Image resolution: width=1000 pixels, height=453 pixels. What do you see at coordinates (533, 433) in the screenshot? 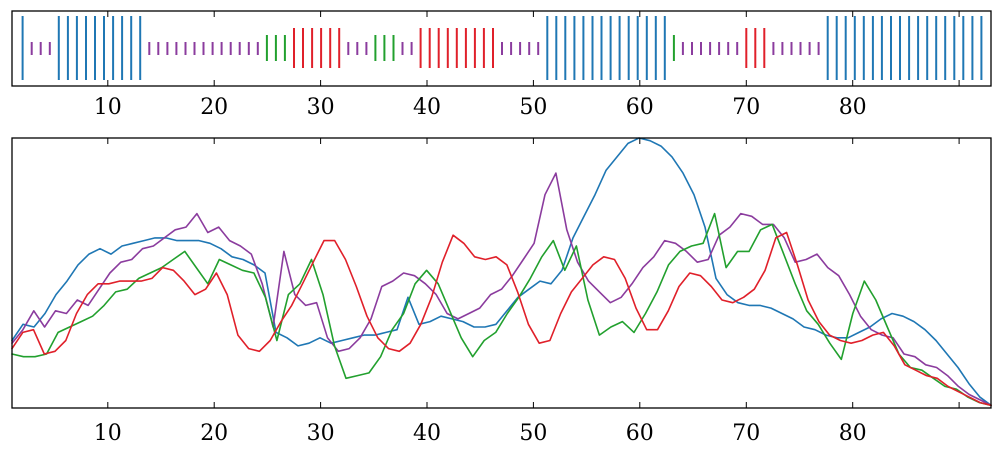
I see `line-tick-label: 50` at bounding box center [533, 433].